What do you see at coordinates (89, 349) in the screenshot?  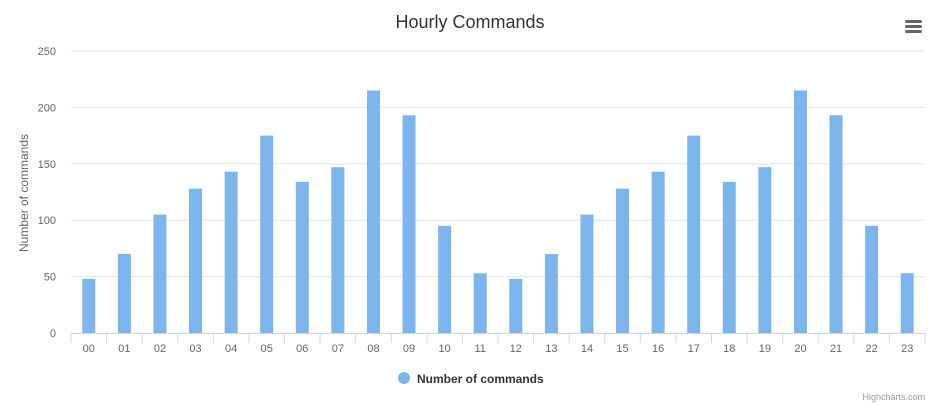 I see `x-tick-label: 00` at bounding box center [89, 349].